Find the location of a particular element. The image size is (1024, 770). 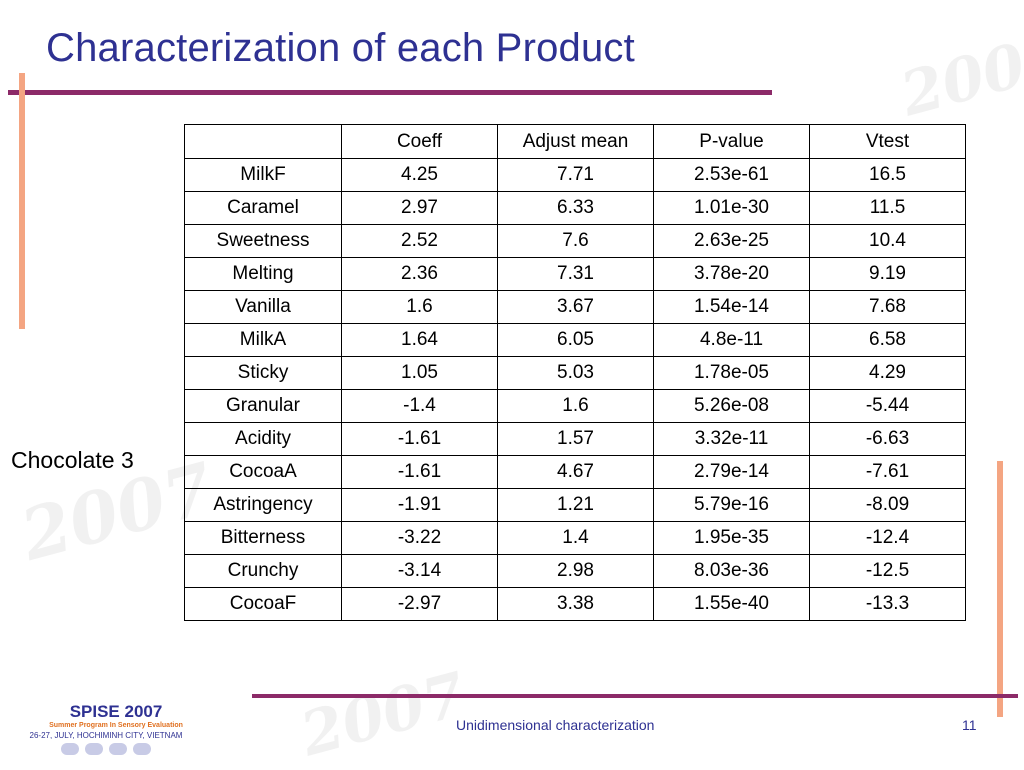

table-cell: 1.54e-14 is located at coordinates (731, 307).